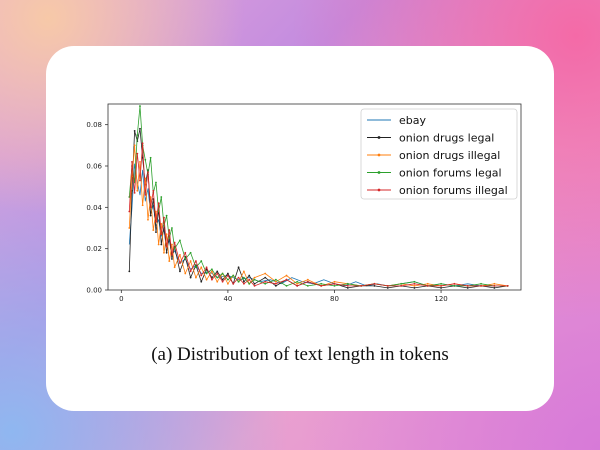  Describe the element at coordinates (94, 249) in the screenshot. I see `y-tick-label: 0.02` at that location.